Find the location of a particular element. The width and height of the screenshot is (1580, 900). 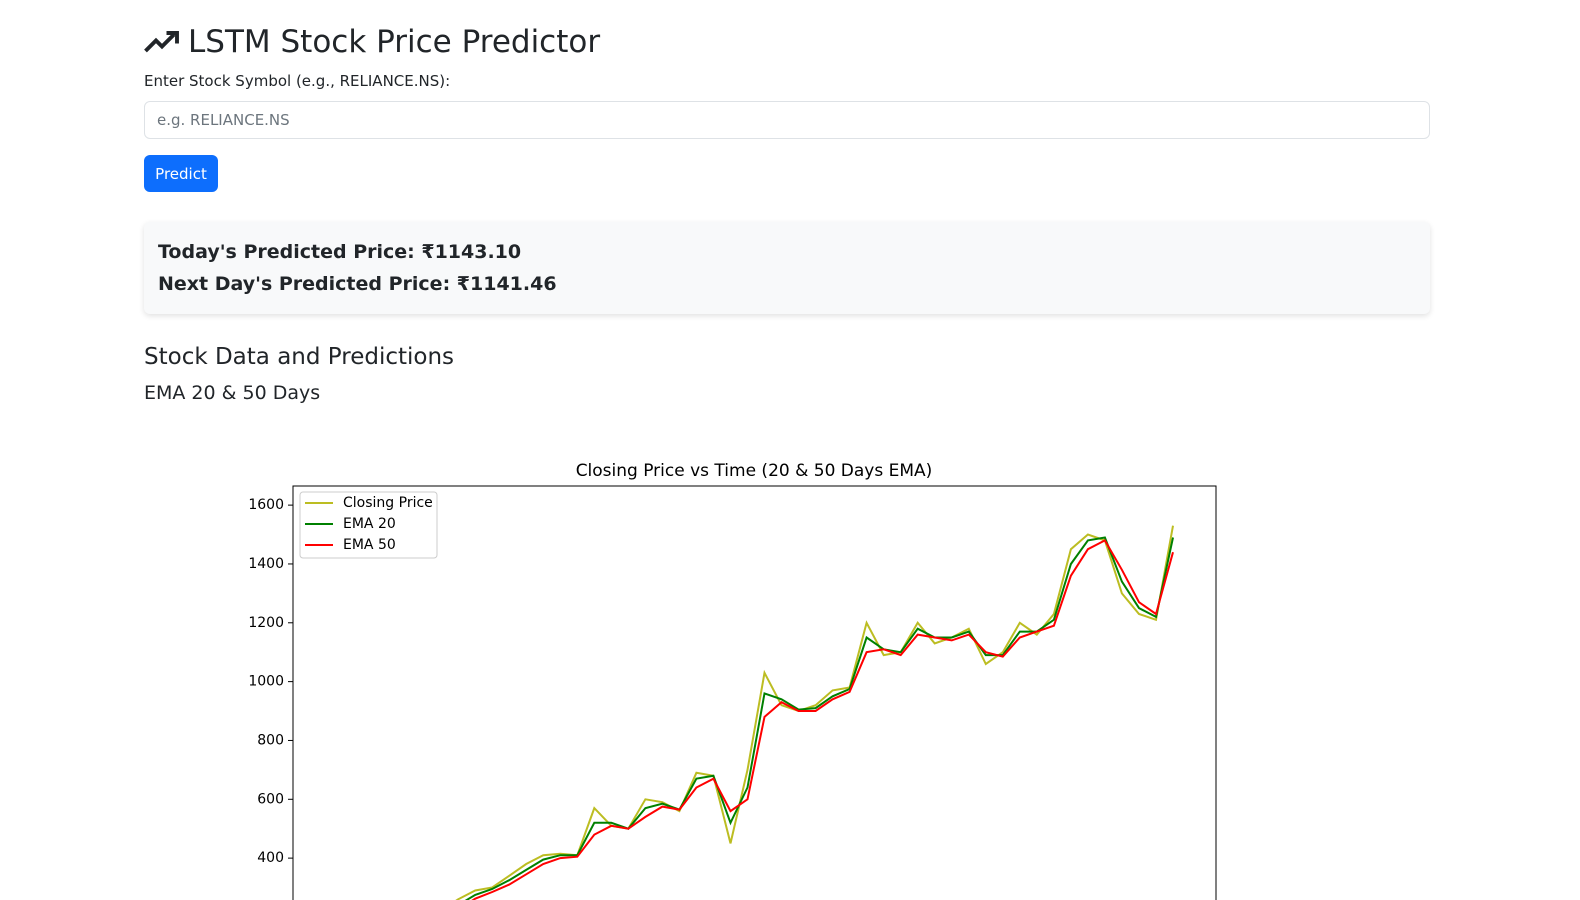

today-price: Today's Predicted Price: ₹1143.10 is located at coordinates (340, 252).